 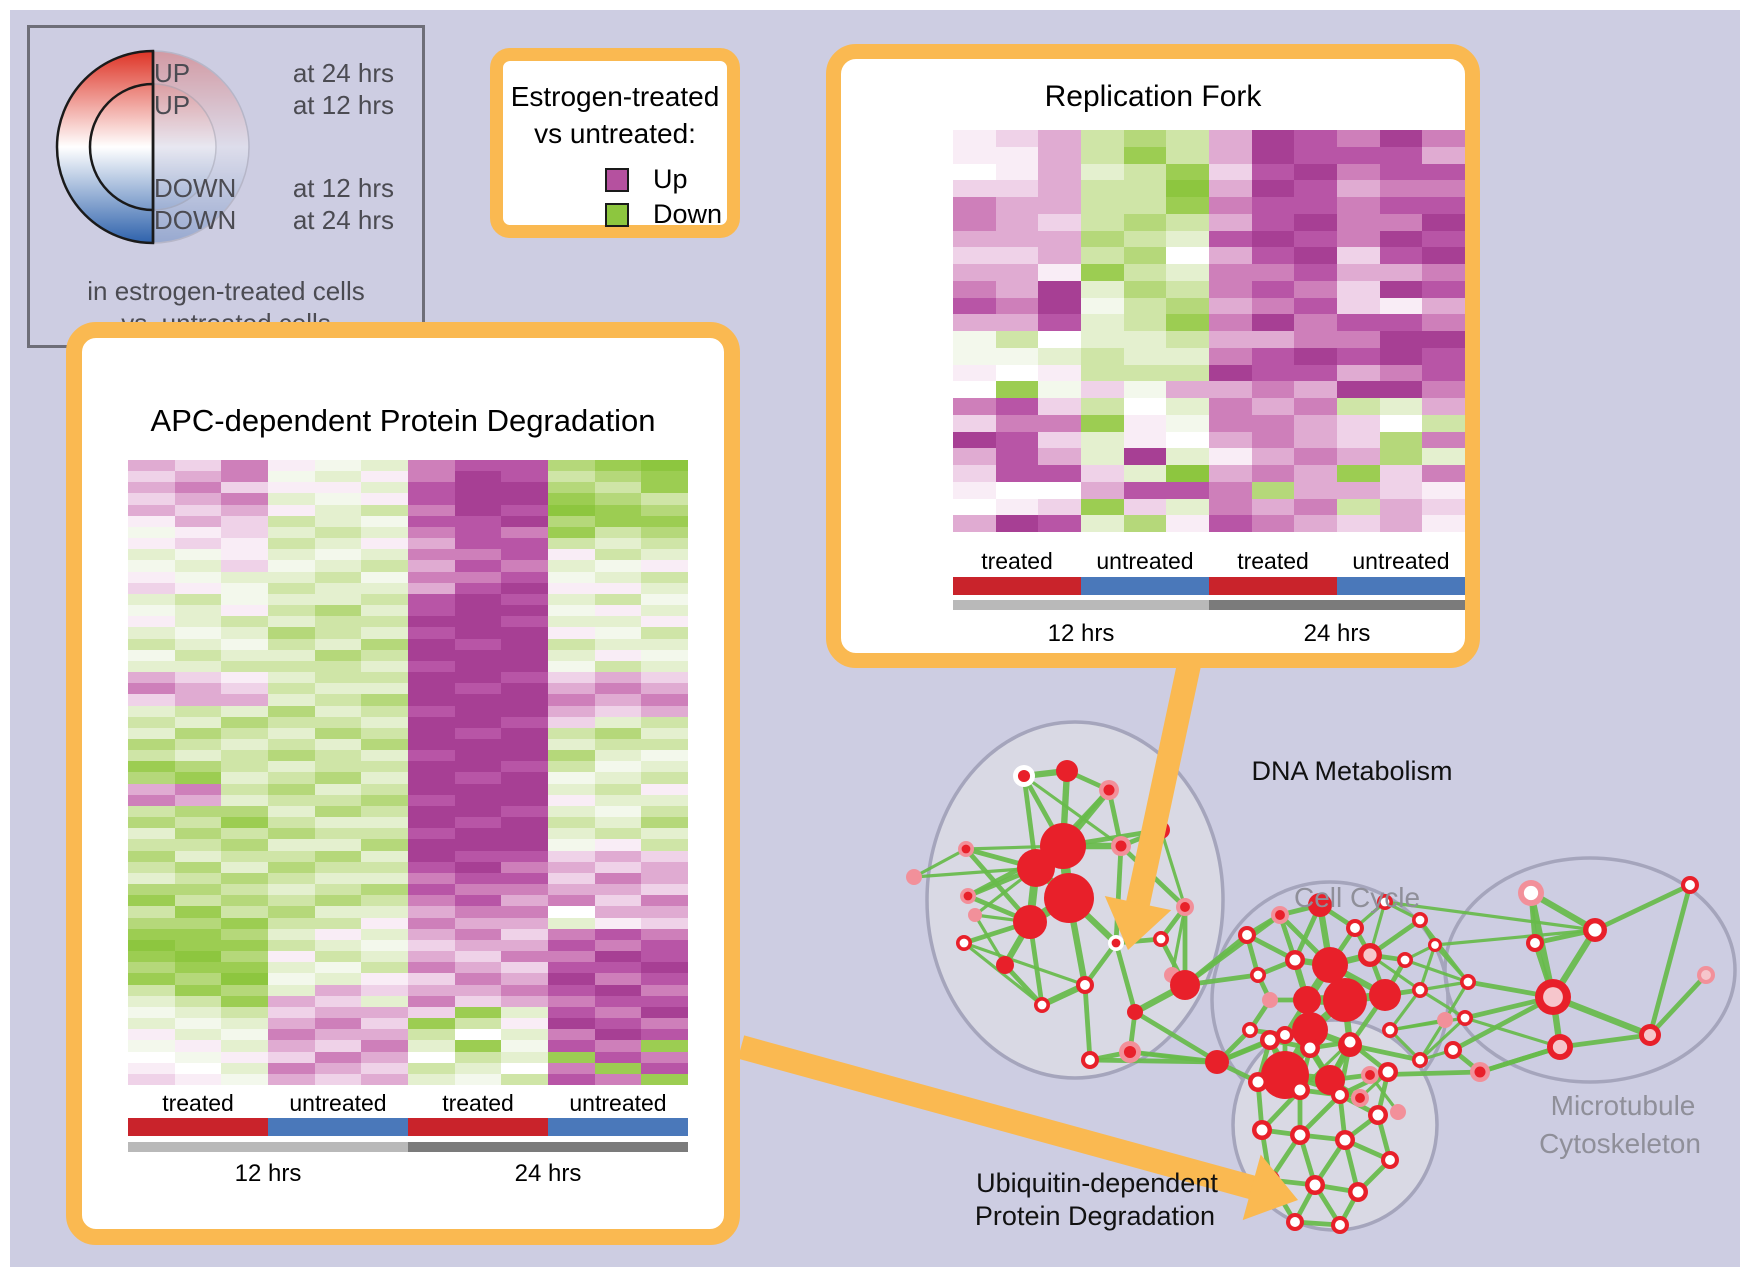 What do you see at coordinates (618, 1127) in the screenshot?
I see `apc-untreated-bar-24h` at bounding box center [618, 1127].